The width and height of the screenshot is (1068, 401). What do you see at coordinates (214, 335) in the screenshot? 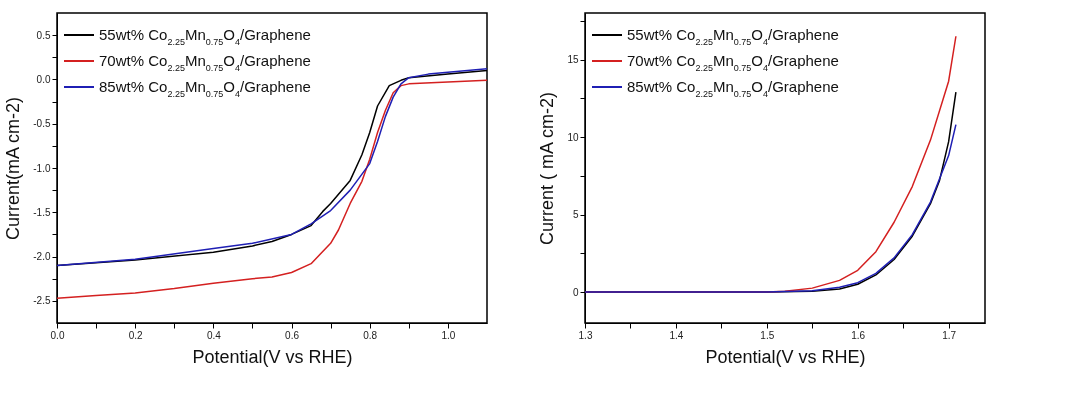
I see `x-tick-label: 0.4` at bounding box center [214, 335].